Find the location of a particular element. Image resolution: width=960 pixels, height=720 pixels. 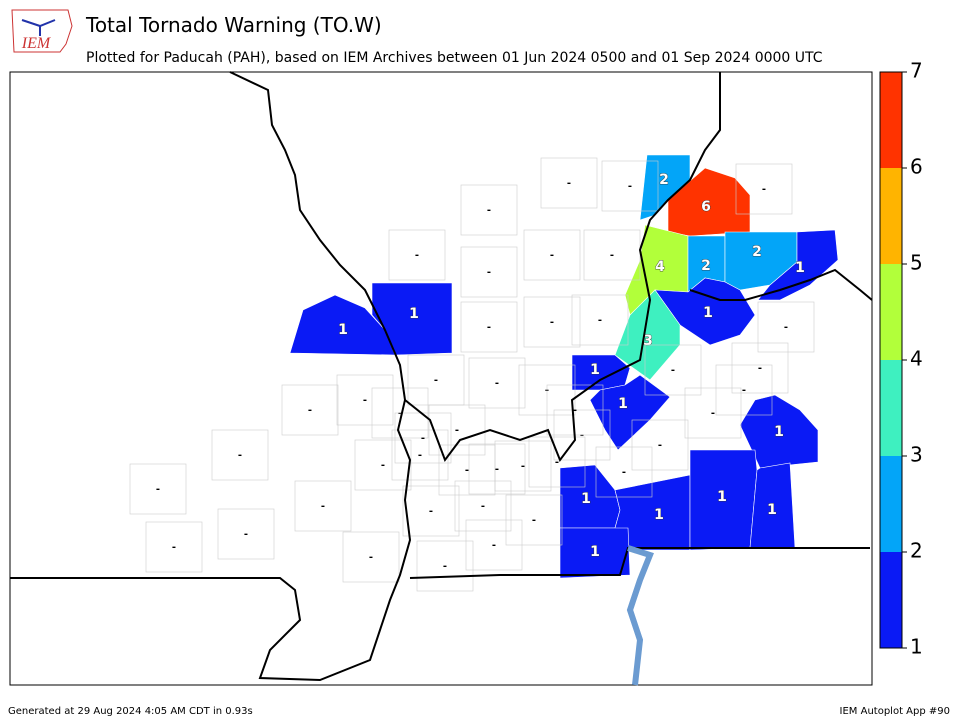

logo: IEM is located at coordinates (42, 31).